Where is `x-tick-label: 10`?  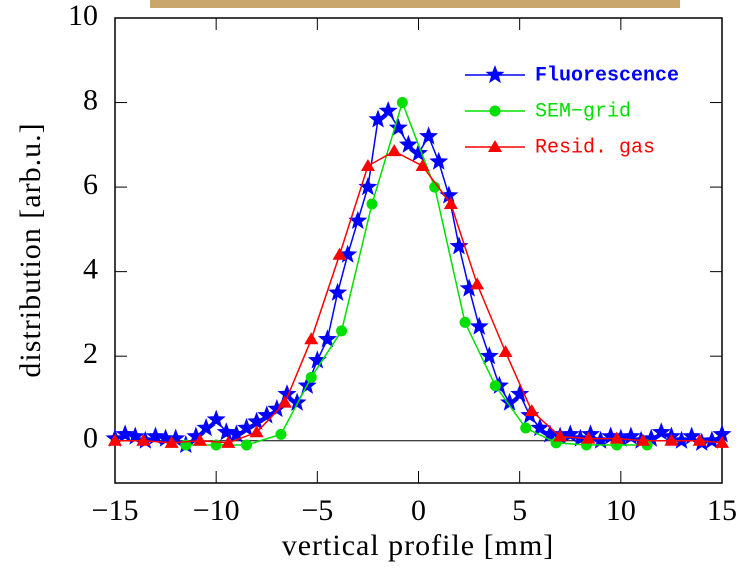 x-tick-label: 10 is located at coordinates (621, 510).